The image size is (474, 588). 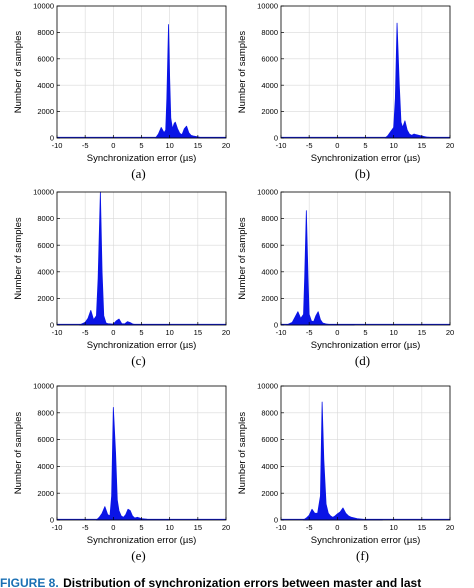 What do you see at coordinates (362, 173) in the screenshot?
I see `panel-label: (b)` at bounding box center [362, 173].